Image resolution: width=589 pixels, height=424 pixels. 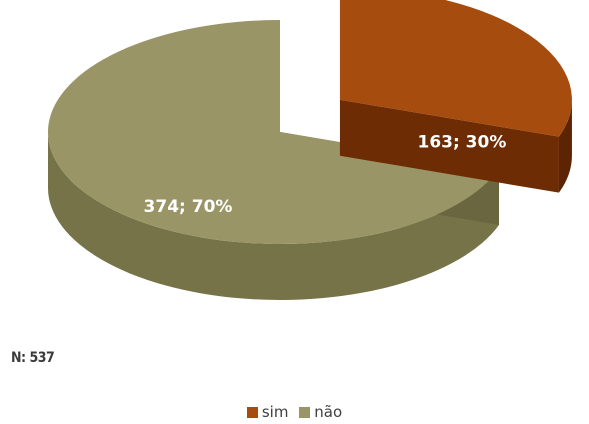 I want to click on legend-item-sim: sim, so click(x=267, y=411).